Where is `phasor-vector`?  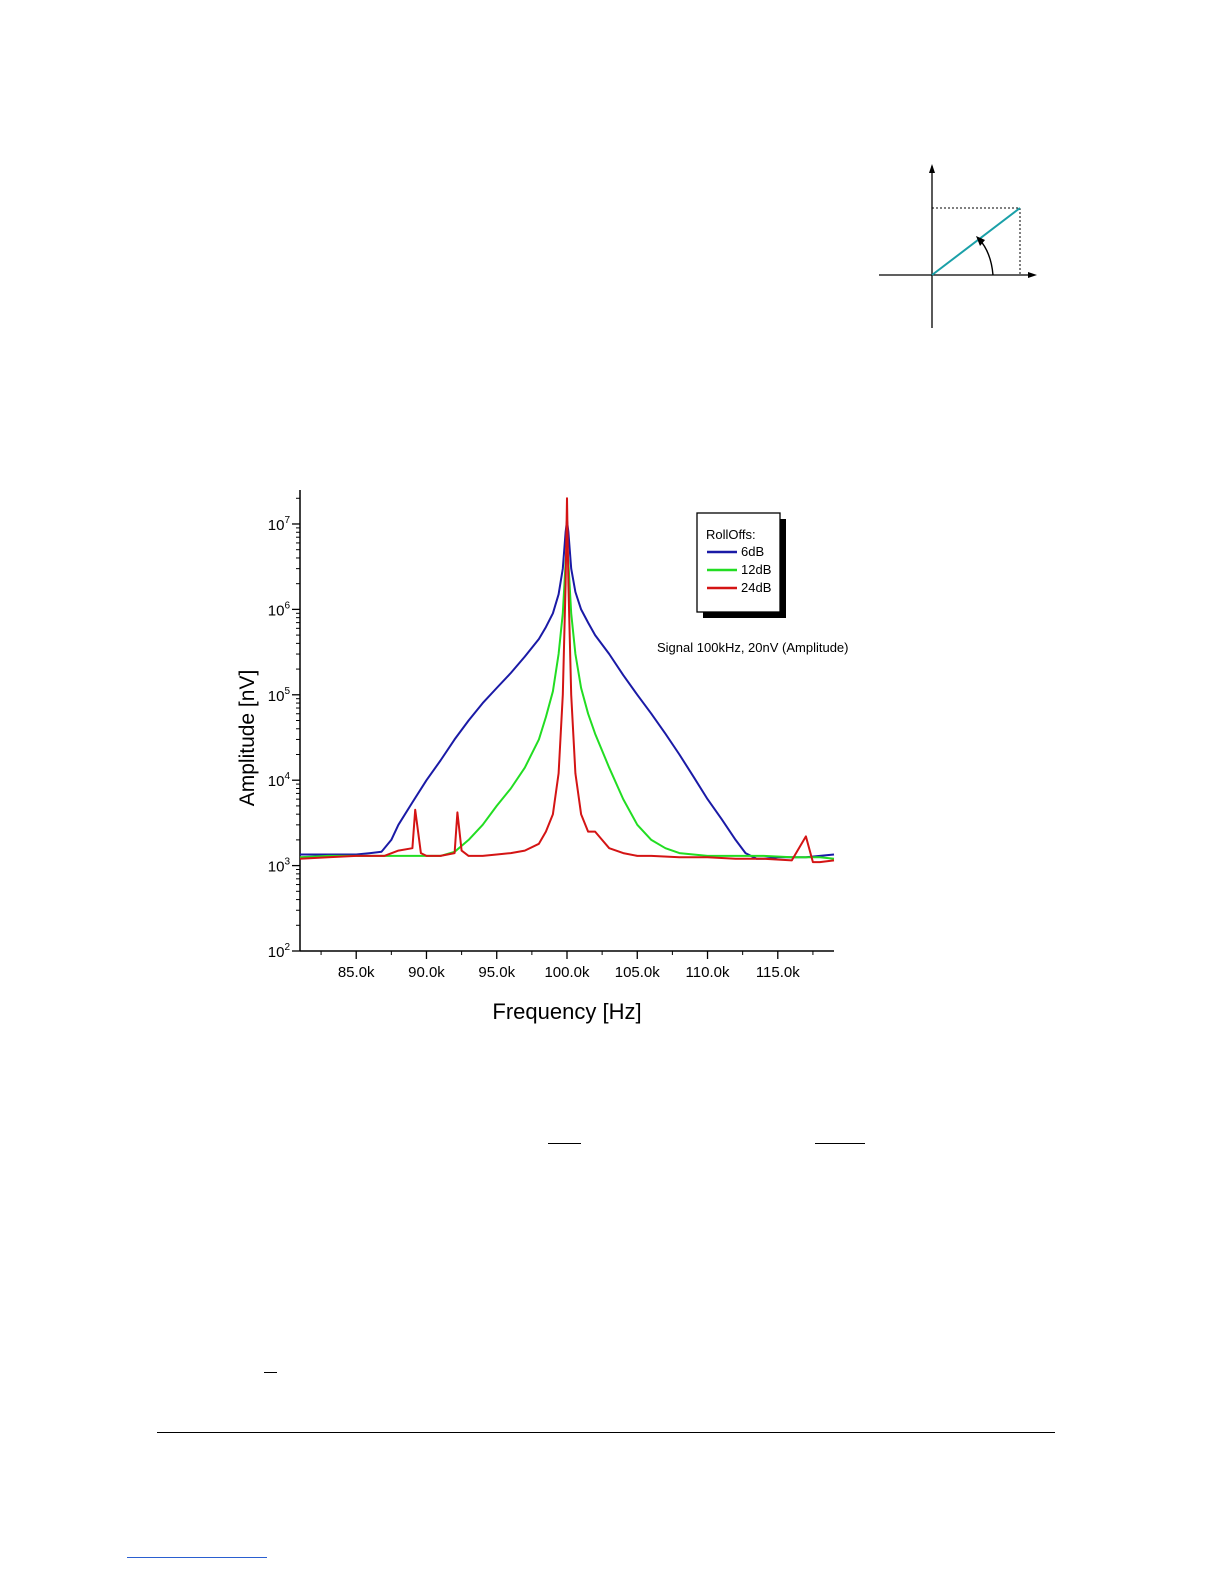
phasor-vector is located at coordinates (976, 241).